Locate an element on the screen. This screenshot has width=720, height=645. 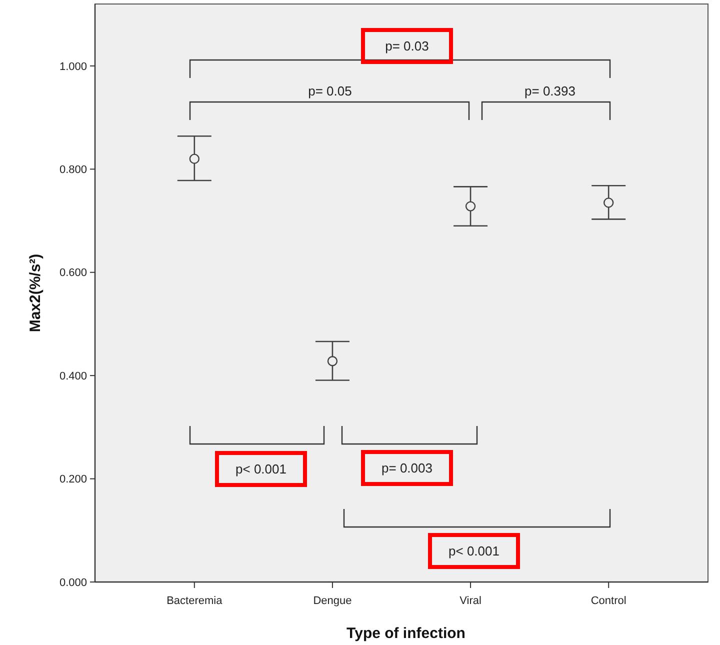
y-tick-label: 0.200 is located at coordinates (73, 480).